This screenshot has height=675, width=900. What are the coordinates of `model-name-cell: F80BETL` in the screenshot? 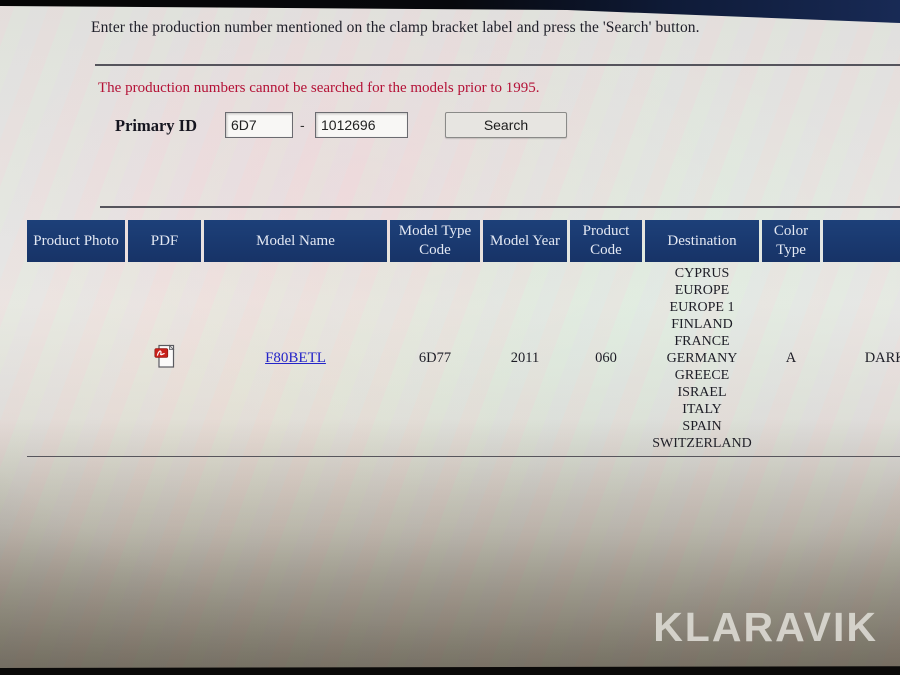 It's located at (295, 358).